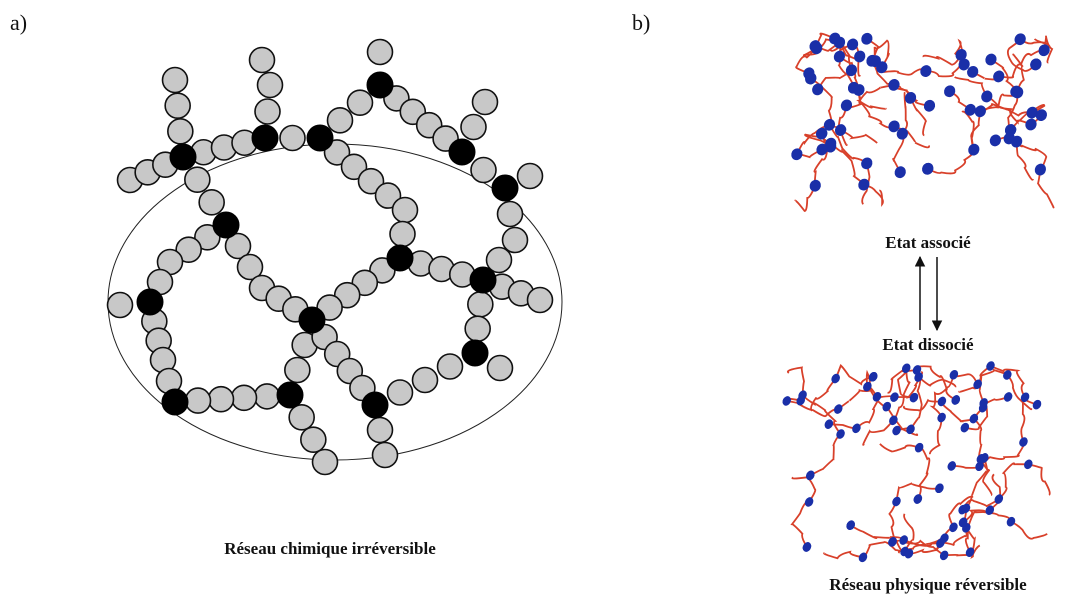 Image resolution: width=1082 pixels, height=602 pixels. What do you see at coordinates (928, 344) in the screenshot?
I see `state-label: Etat dissocié` at bounding box center [928, 344].